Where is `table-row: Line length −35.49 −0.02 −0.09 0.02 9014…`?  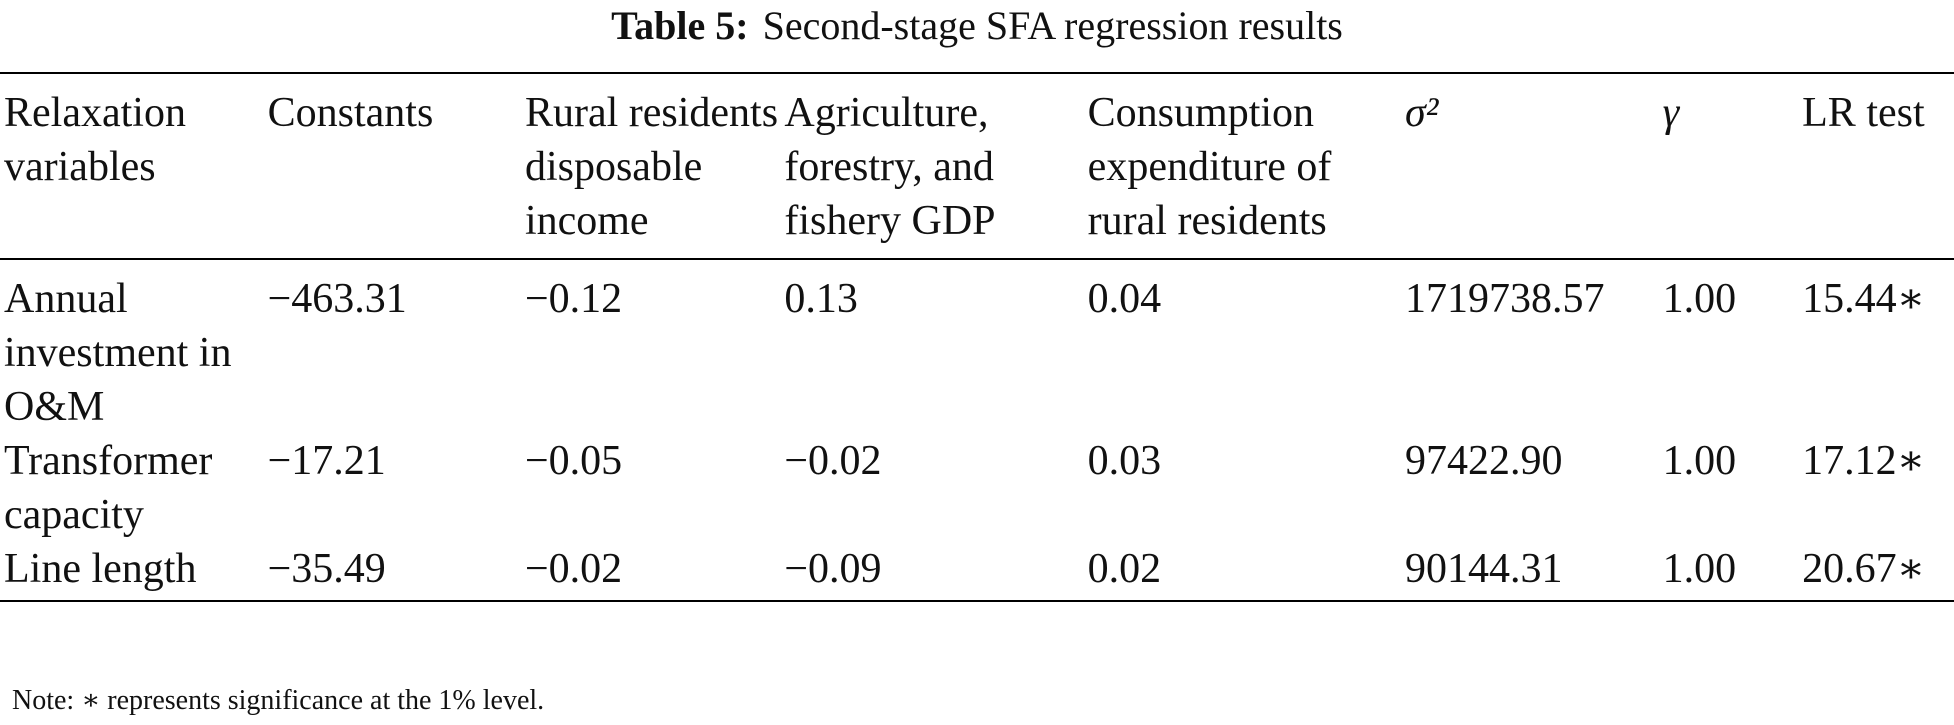 table-row: Line length −35.49 −0.02 −0.09 0.02 9014… is located at coordinates (977, 571).